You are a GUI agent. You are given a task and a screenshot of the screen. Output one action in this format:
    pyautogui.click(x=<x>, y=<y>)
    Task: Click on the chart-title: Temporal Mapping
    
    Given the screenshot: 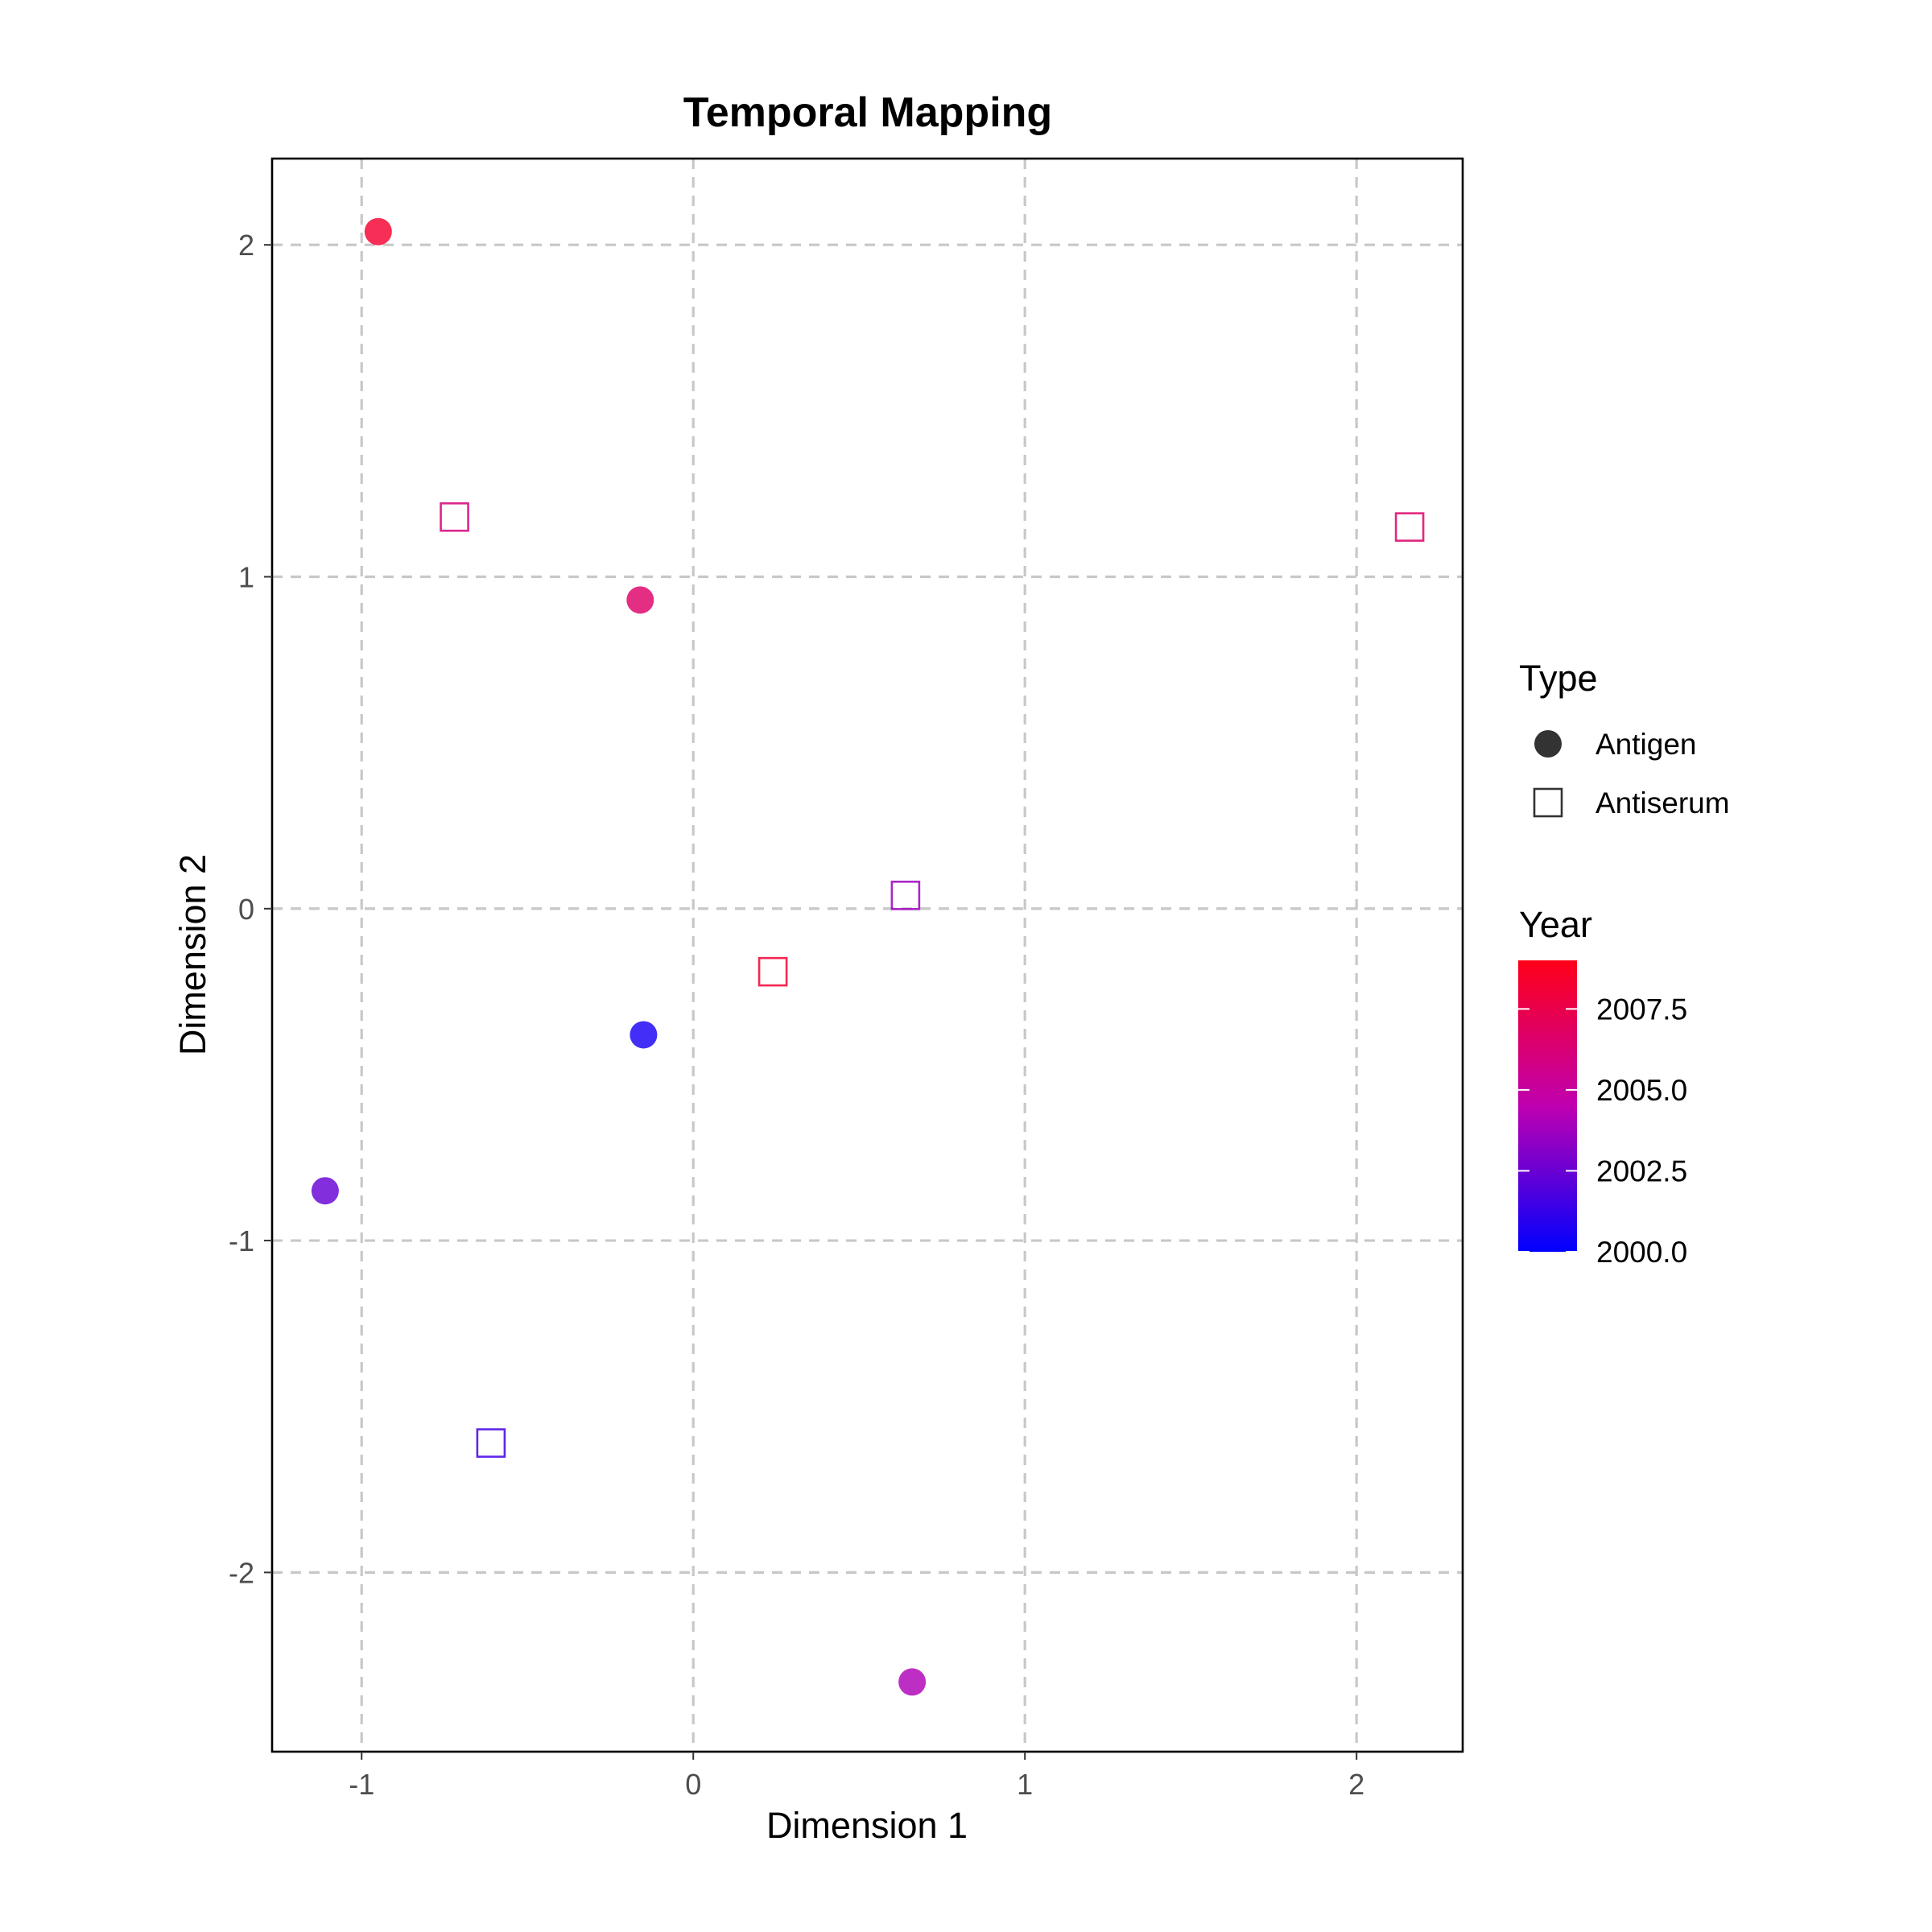 What is the action you would take?
    pyautogui.click(x=867, y=112)
    